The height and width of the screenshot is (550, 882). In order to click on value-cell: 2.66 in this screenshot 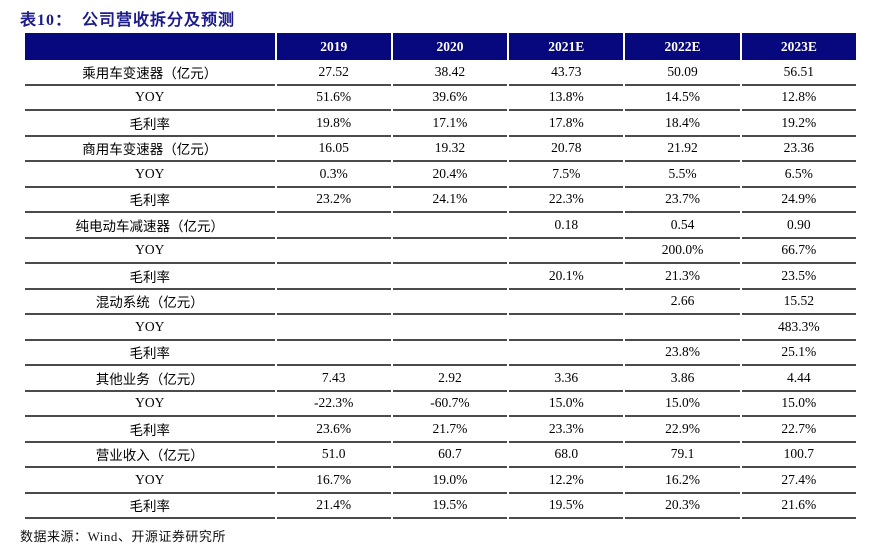, I will do `click(682, 302)`.